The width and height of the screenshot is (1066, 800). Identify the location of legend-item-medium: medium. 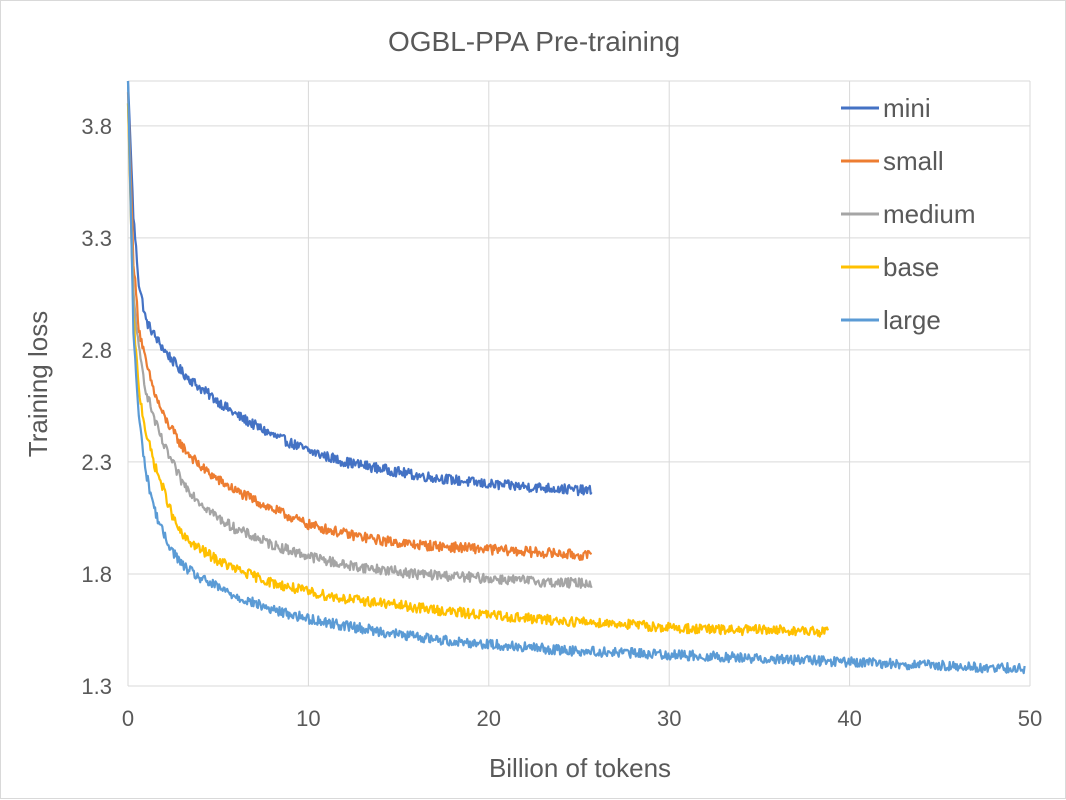
(908, 214).